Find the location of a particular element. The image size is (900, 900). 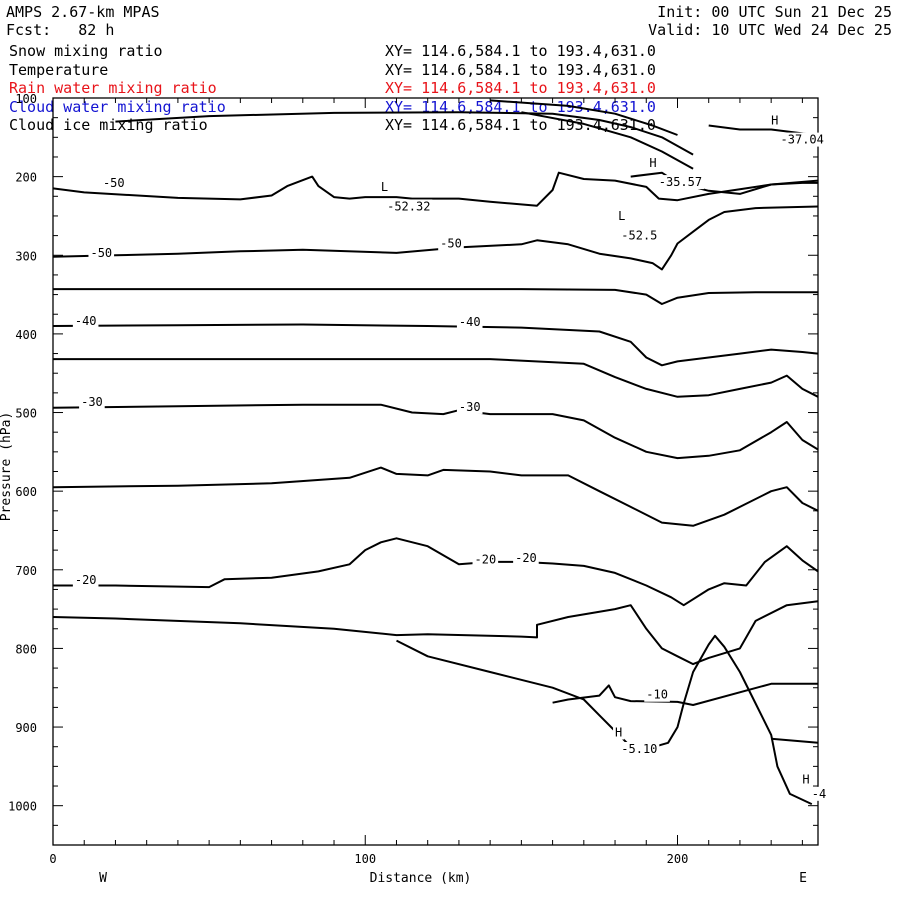

forecast-hour: Fcst: 82 h is located at coordinates (60, 30).